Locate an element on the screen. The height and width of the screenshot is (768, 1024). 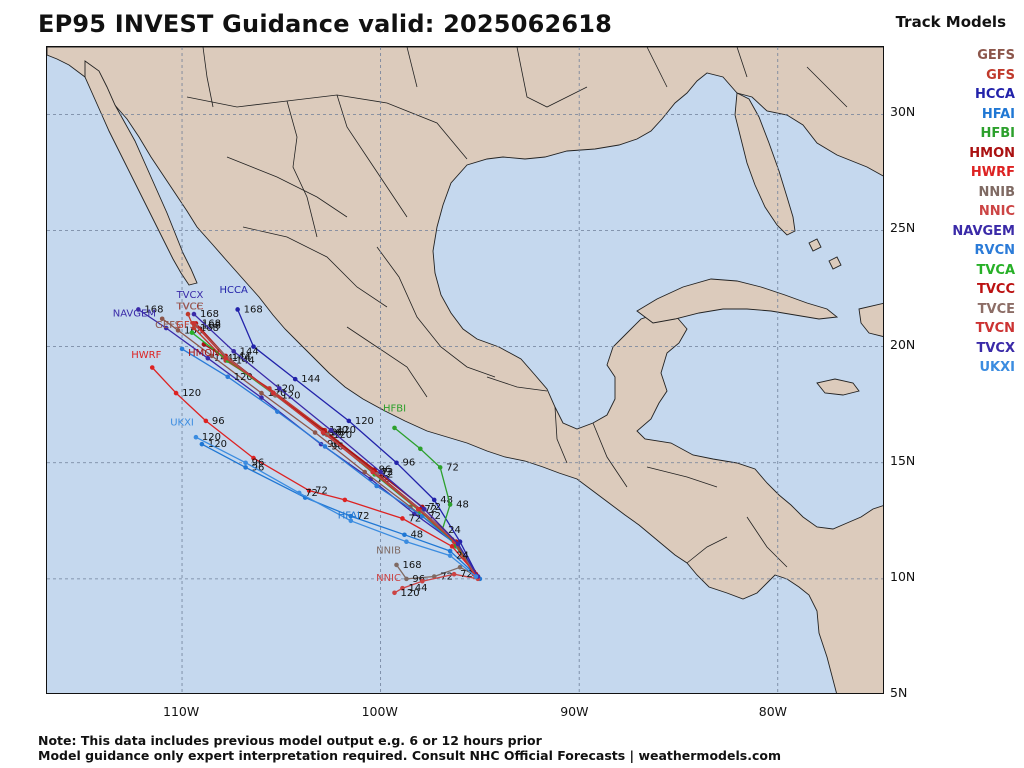
legend-item-navgem: NAVGEM is located at coordinates (983, 231).